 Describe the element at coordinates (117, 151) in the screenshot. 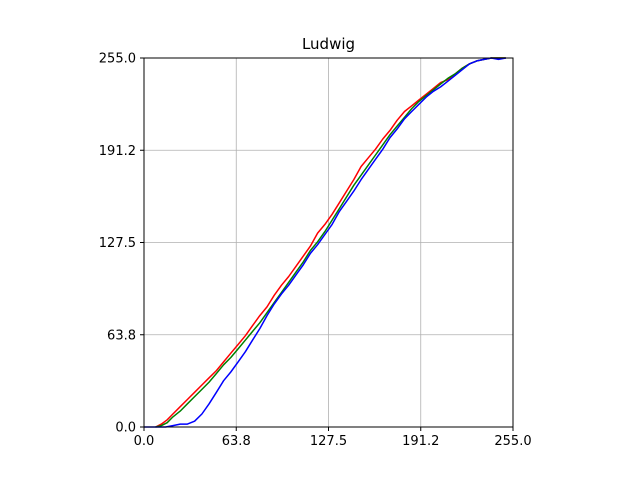

I see `y-tick-label: 191.2` at that location.